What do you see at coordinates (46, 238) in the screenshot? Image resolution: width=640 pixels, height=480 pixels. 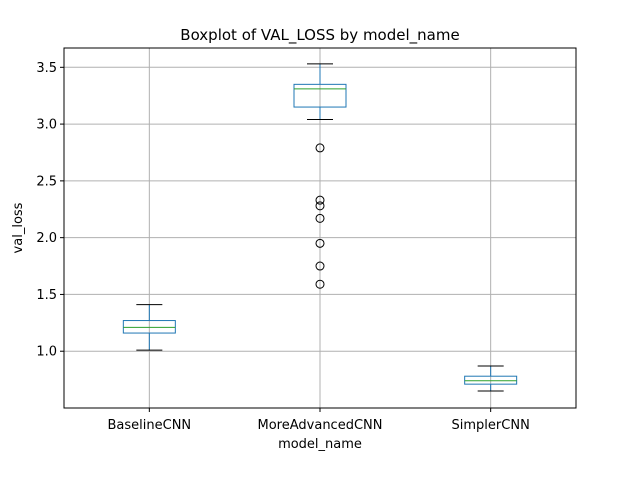 I see `y-tick-label: 2.0` at bounding box center [46, 238].